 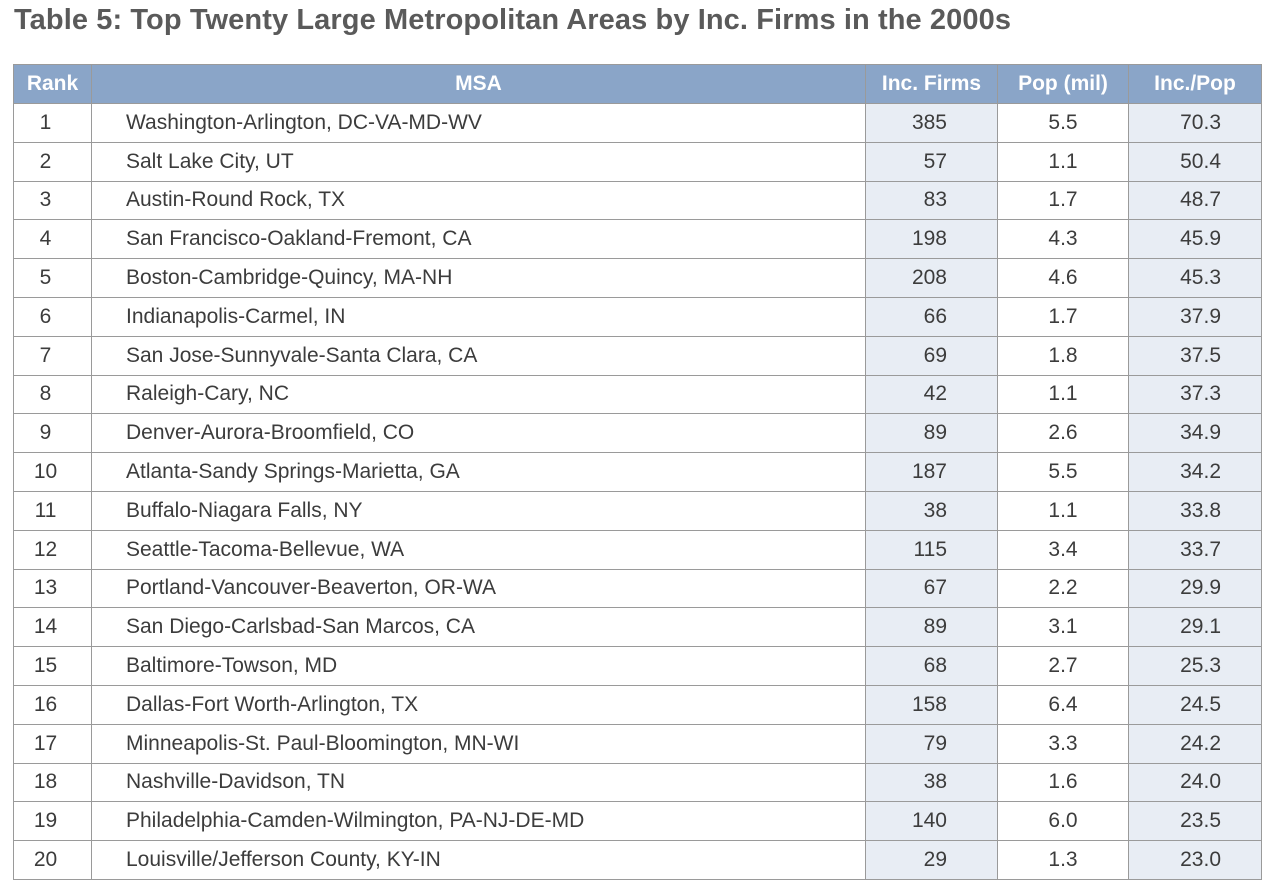 What do you see at coordinates (52, 355) in the screenshot?
I see `rank-cell: 7` at bounding box center [52, 355].